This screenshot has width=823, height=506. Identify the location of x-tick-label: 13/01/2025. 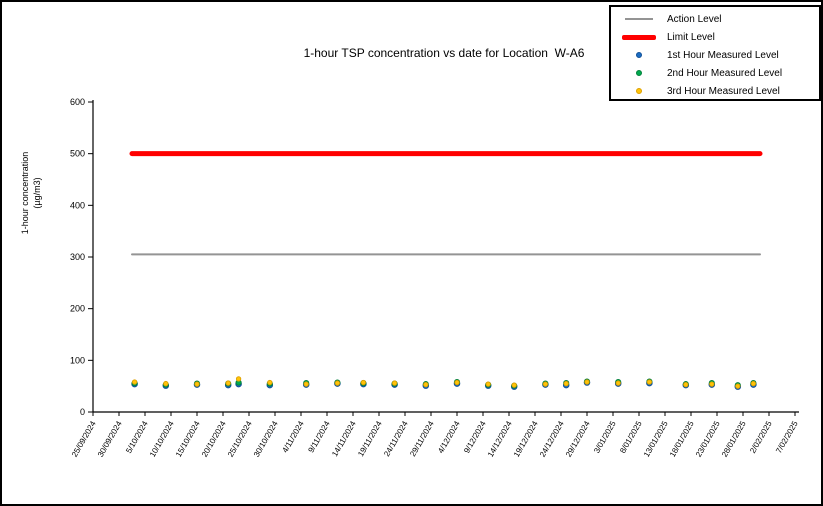
(656, 439).